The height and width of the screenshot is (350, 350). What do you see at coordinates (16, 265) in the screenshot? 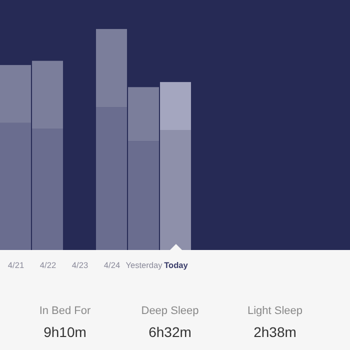
I see `x-tick-label: 4/21` at bounding box center [16, 265].